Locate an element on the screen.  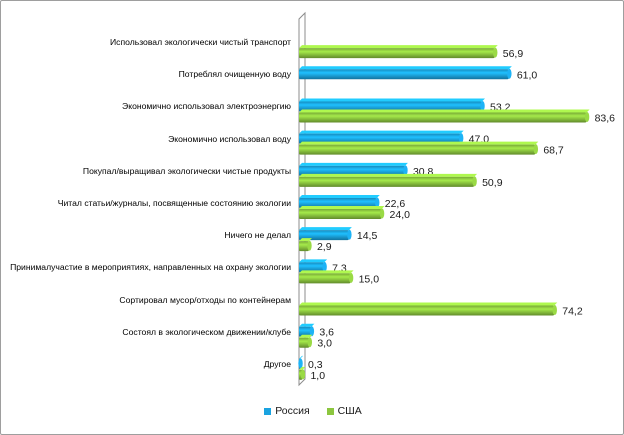
data-label-usa: 50,9 is located at coordinates (492, 183).